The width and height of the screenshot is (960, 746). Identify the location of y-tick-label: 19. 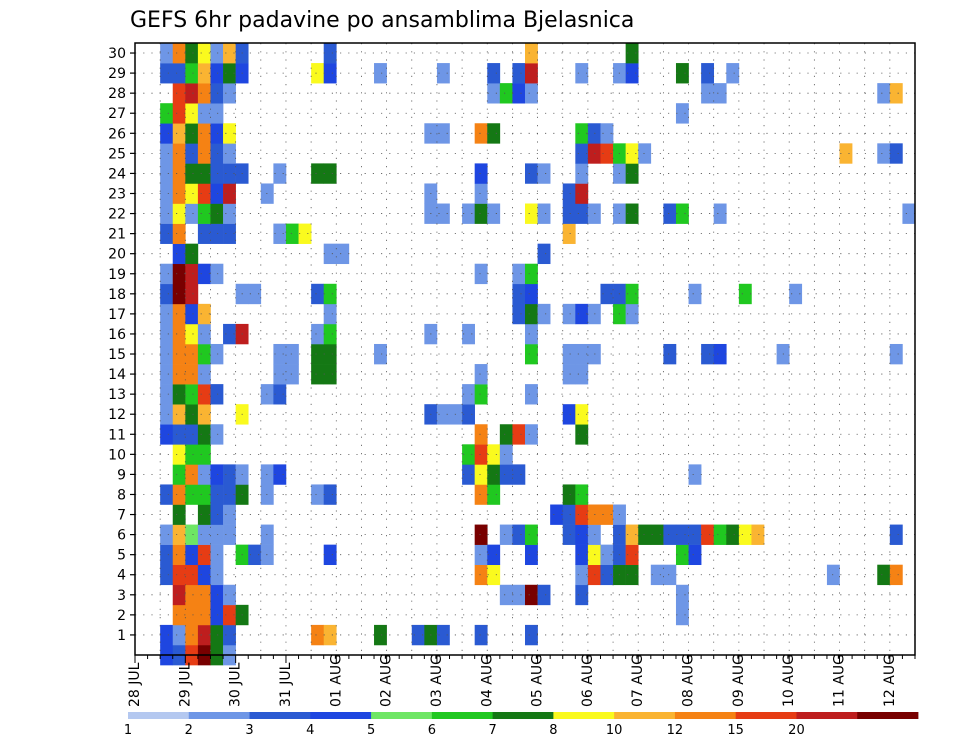
(117, 275).